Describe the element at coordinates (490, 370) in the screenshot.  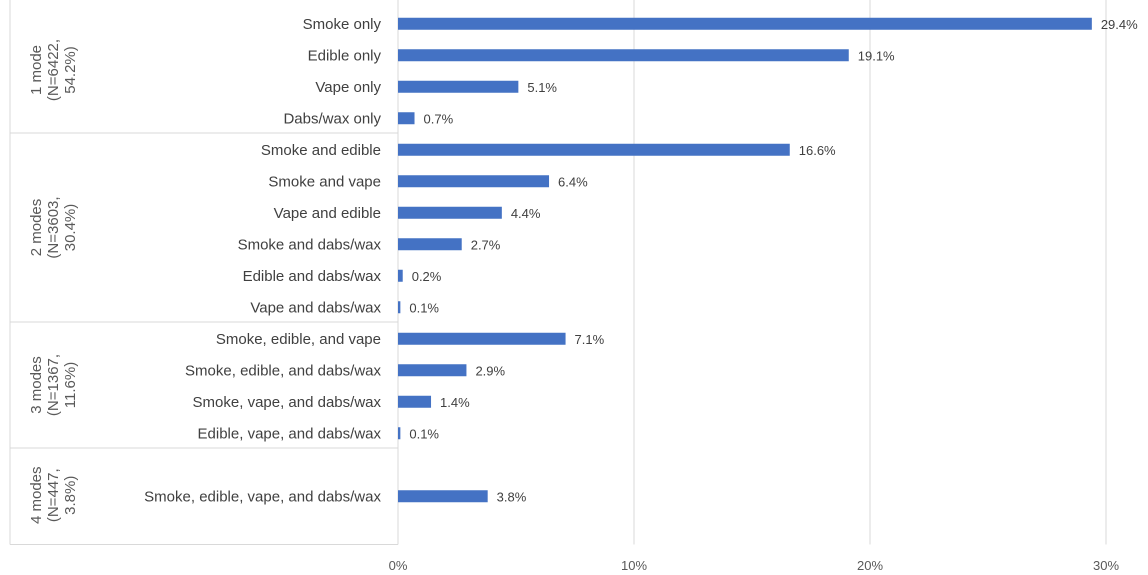
I see `value-label: 2.9%` at that location.